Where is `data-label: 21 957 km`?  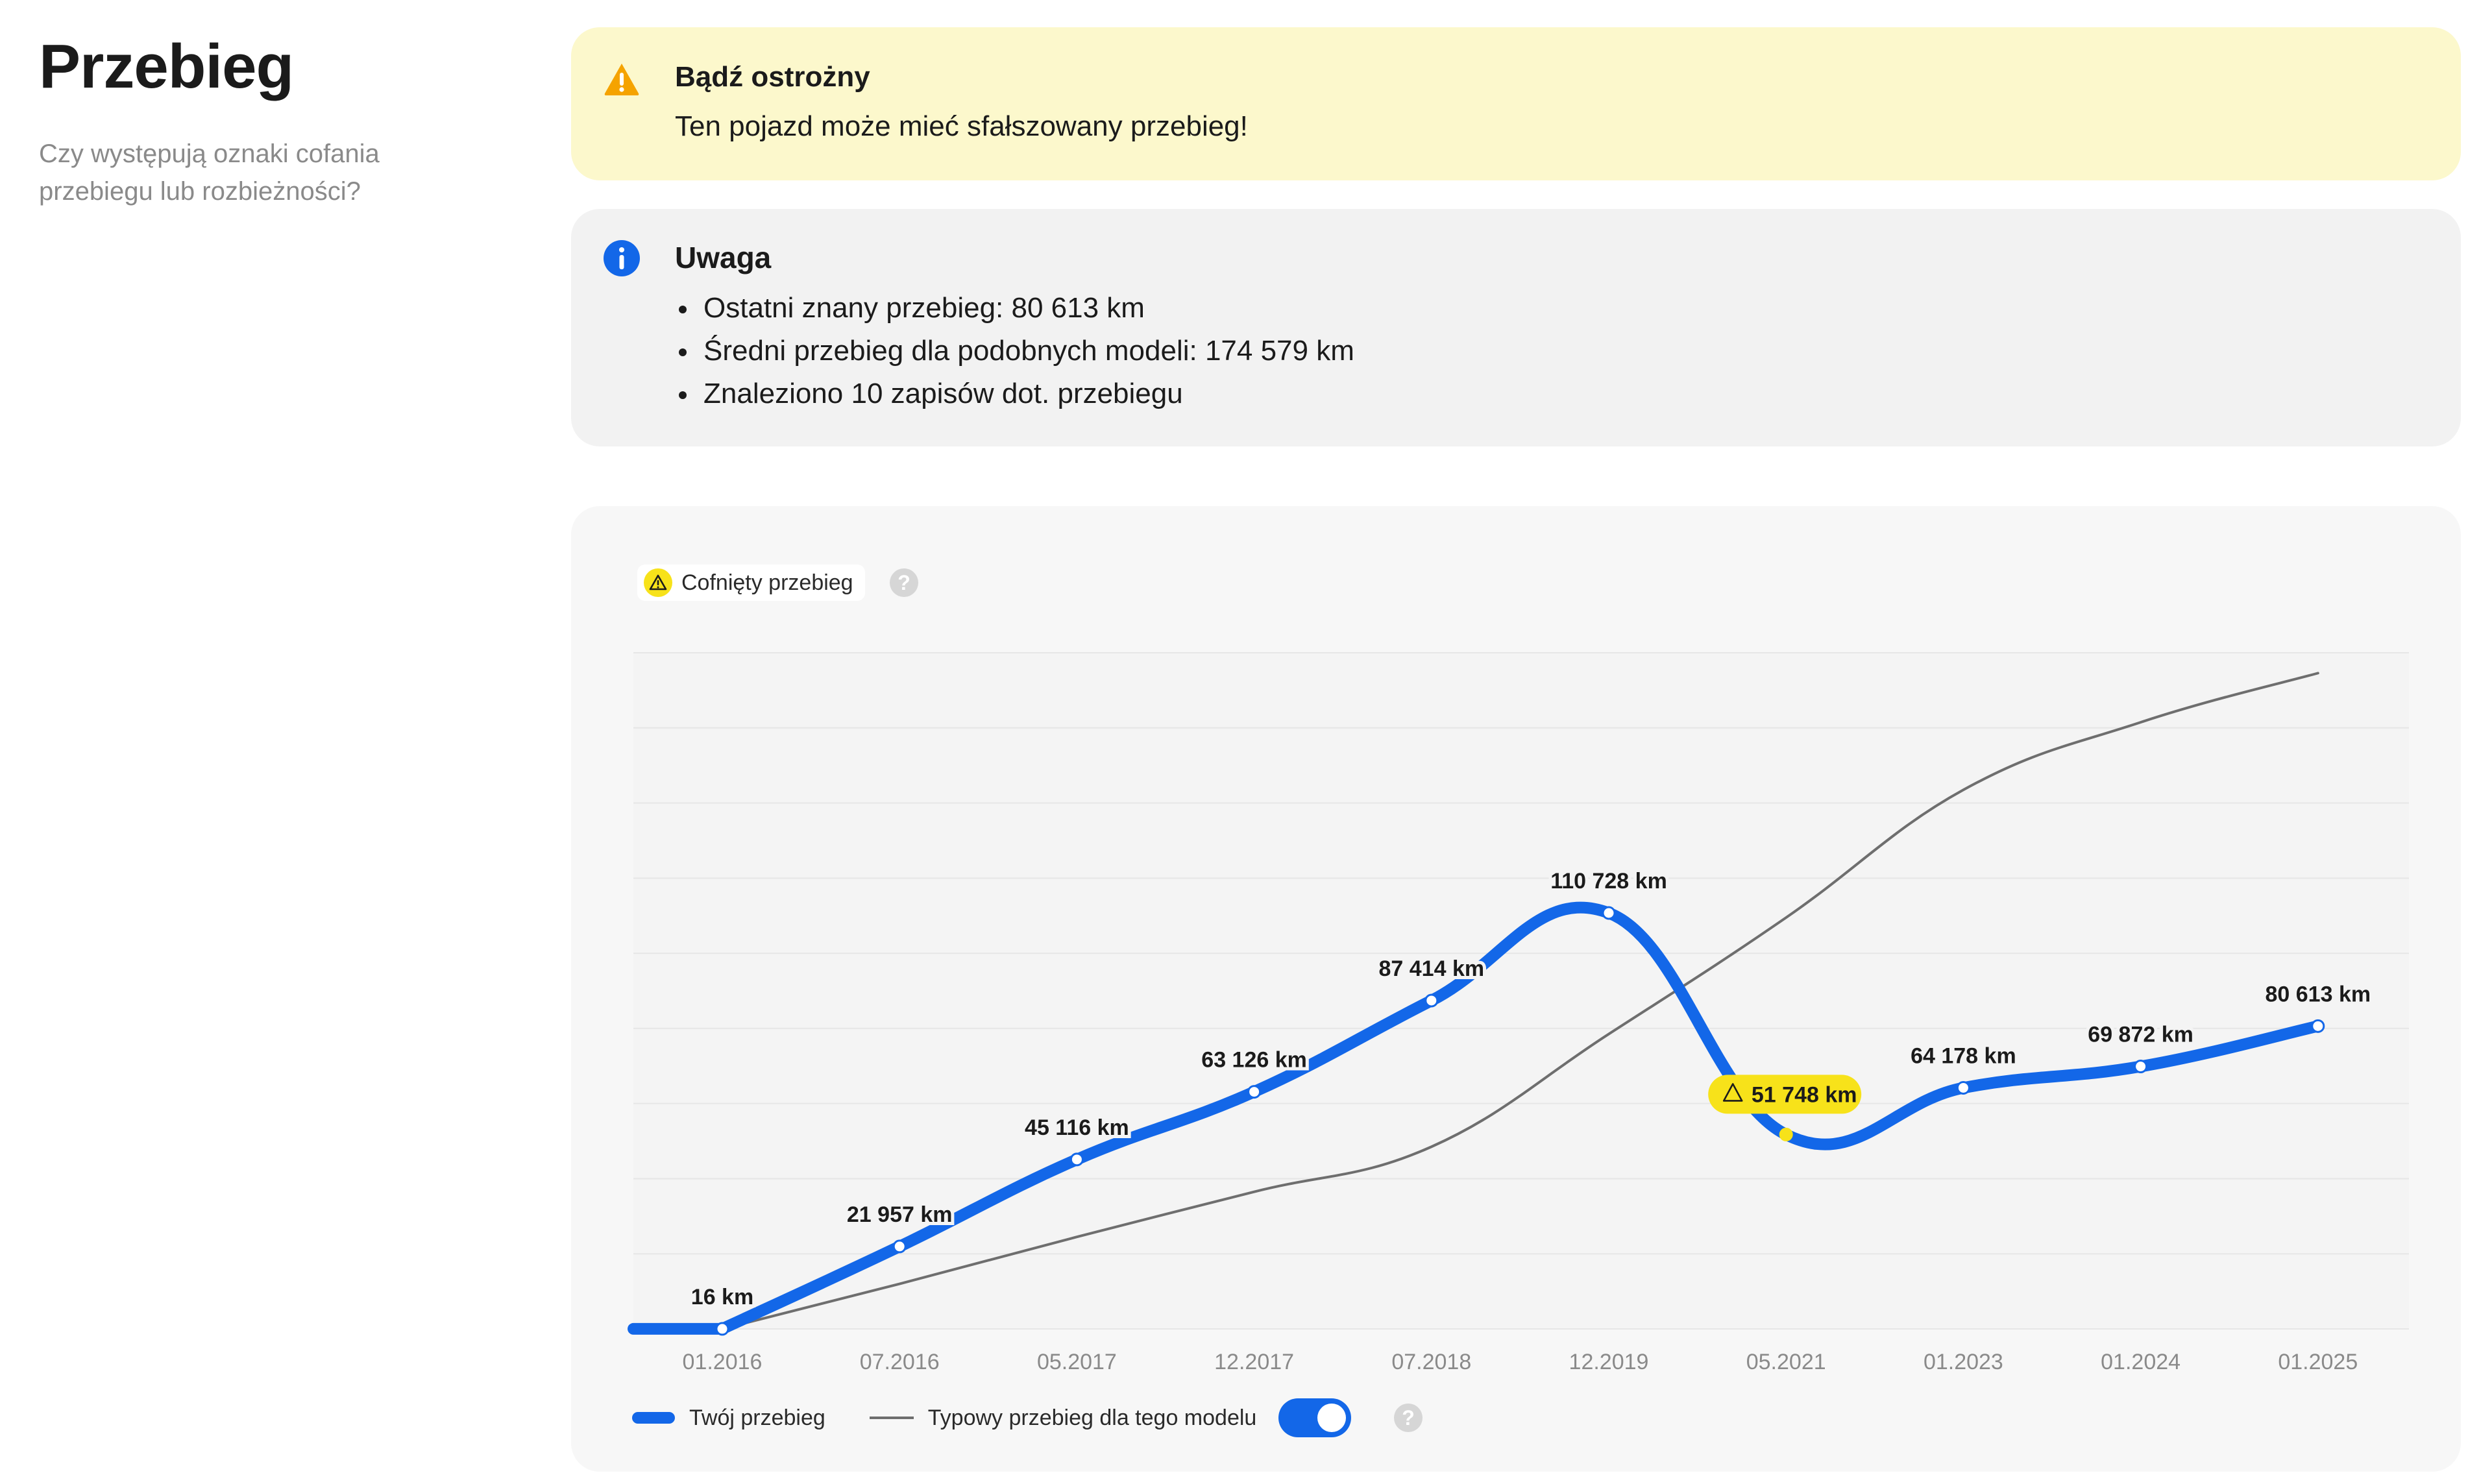
data-label: 21 957 km is located at coordinates (900, 1214).